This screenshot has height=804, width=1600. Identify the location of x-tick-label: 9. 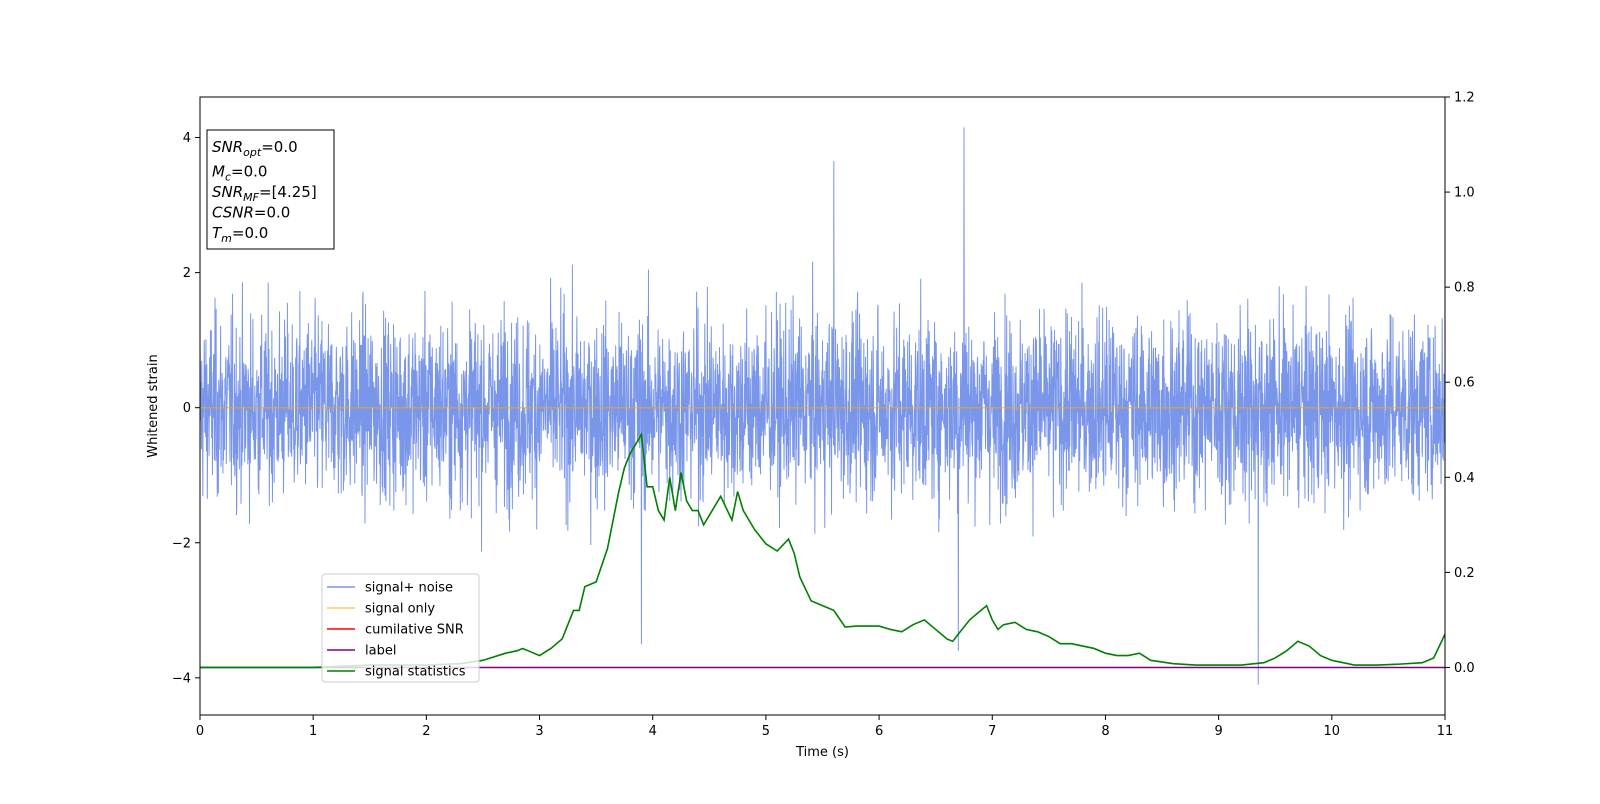
(1218, 731).